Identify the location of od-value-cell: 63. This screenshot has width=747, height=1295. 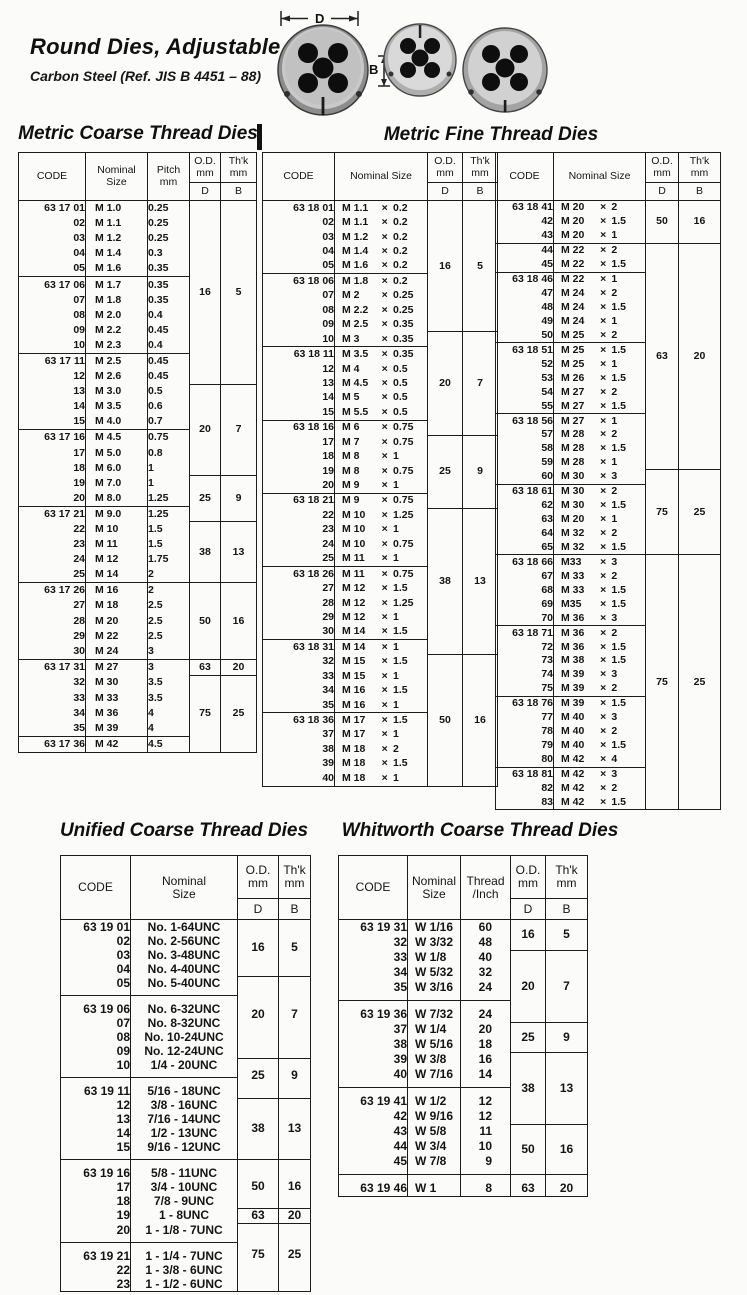
(205, 667).